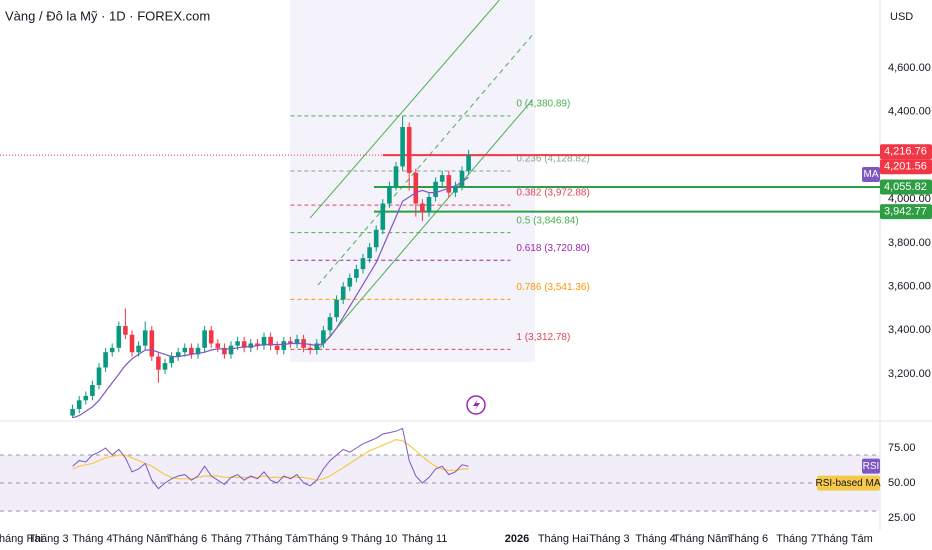  I want to click on y-tick-label: 4,400.00, so click(909, 112).